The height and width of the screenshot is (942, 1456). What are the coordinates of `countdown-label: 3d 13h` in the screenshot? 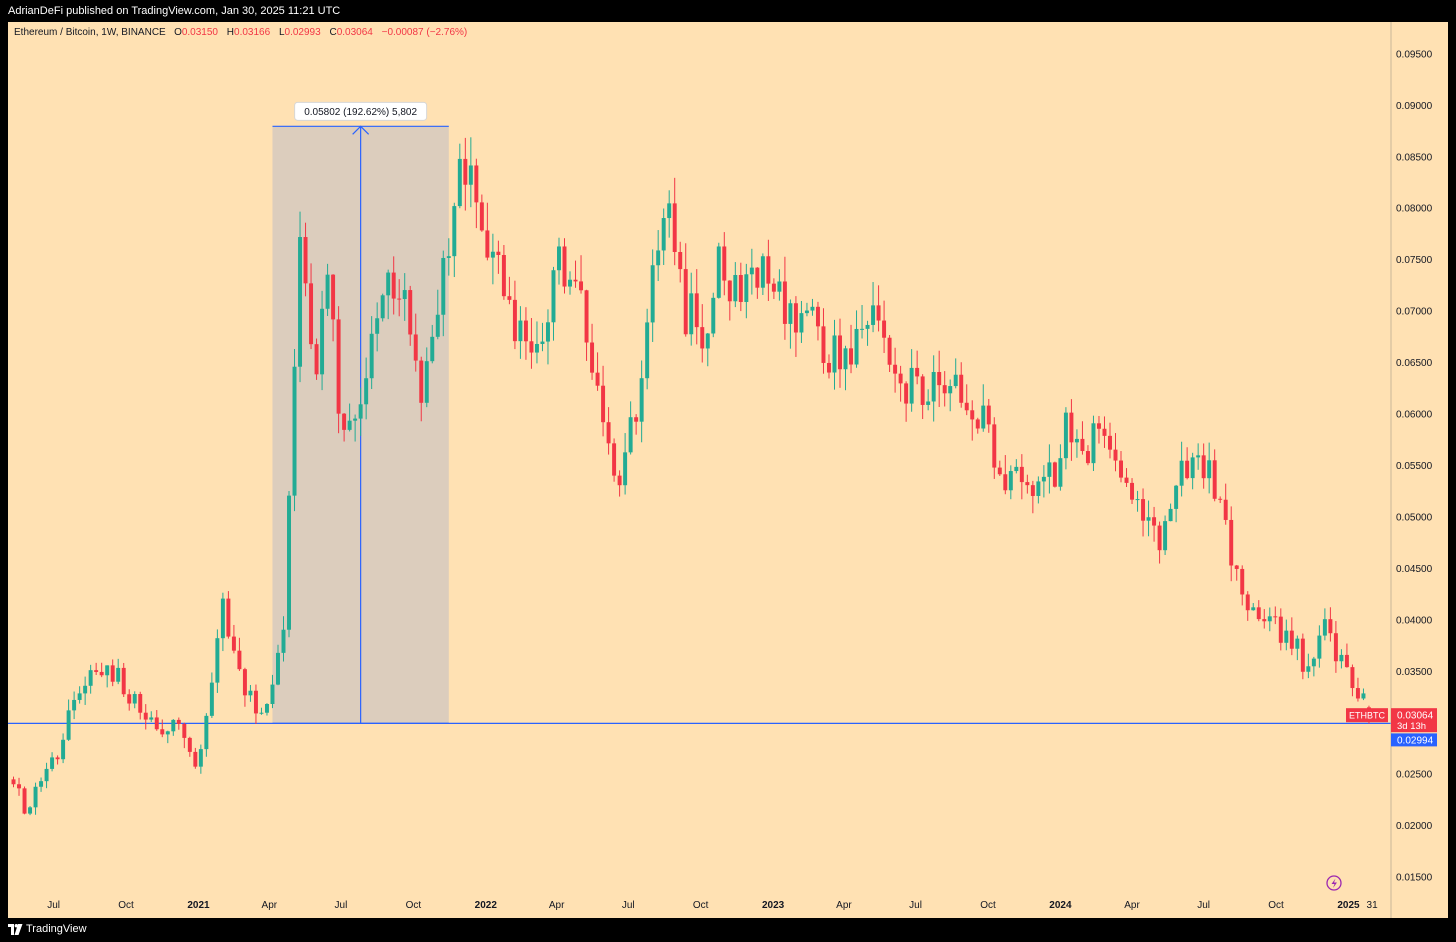 It's located at (1411, 726).